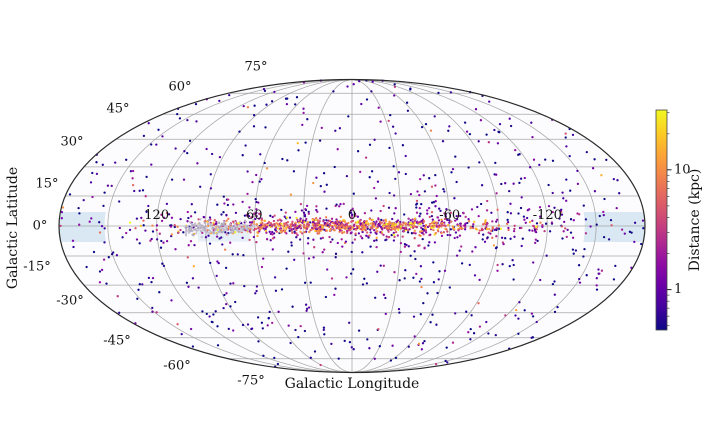 Image resolution: width=714 pixels, height=439 pixels. What do you see at coordinates (179, 87) in the screenshot?
I see `latitude-tick-label: 60°` at bounding box center [179, 87].